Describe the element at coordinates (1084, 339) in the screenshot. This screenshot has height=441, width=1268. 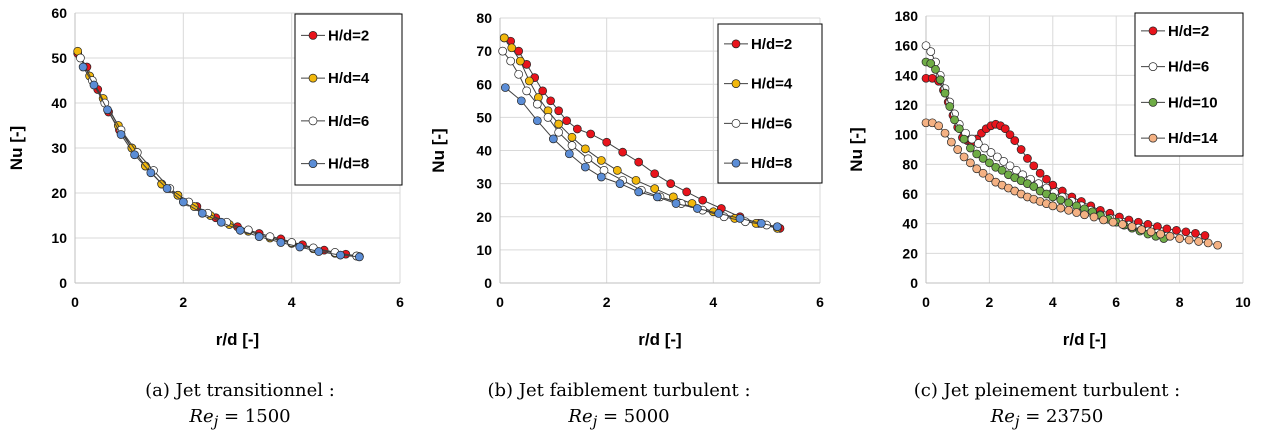
I see `x-axis-label: r/d [-]` at that location.